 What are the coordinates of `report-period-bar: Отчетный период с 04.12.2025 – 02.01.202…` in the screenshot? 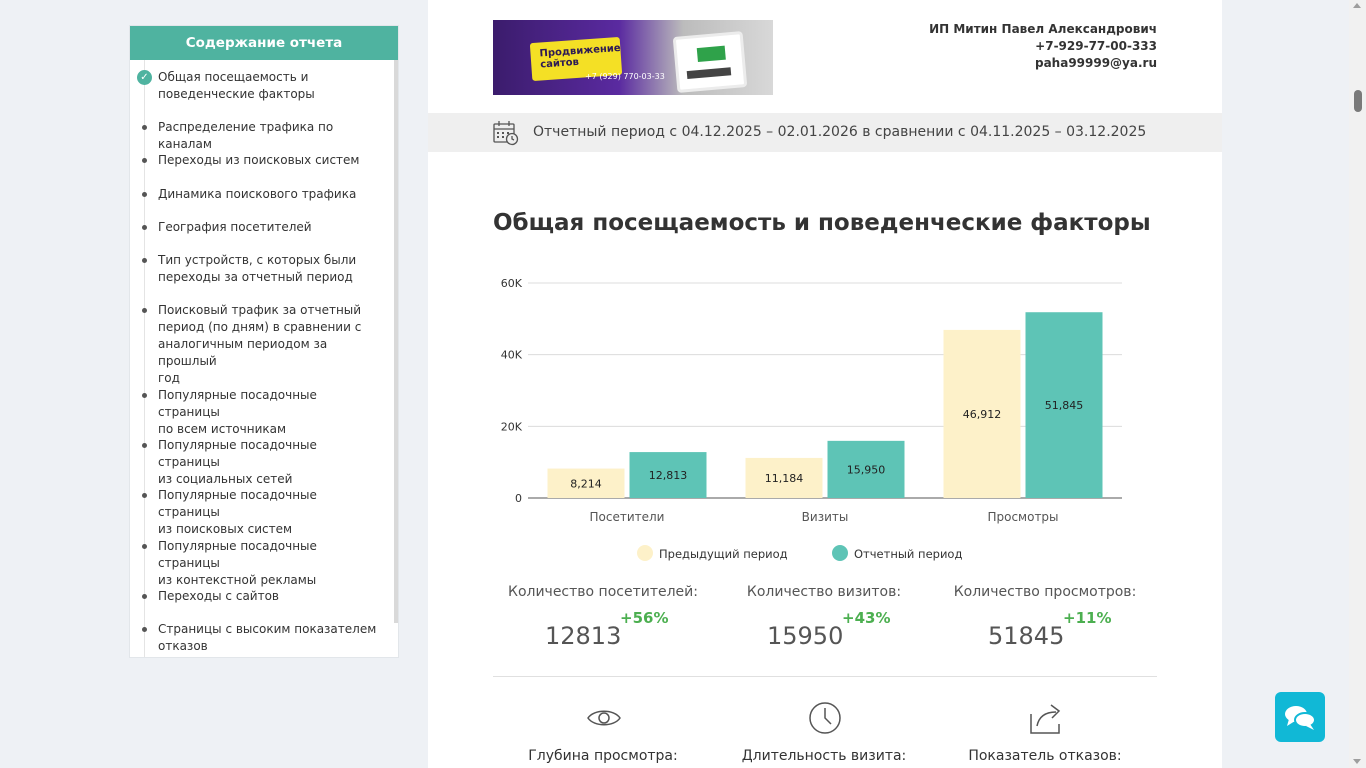 It's located at (825, 132).